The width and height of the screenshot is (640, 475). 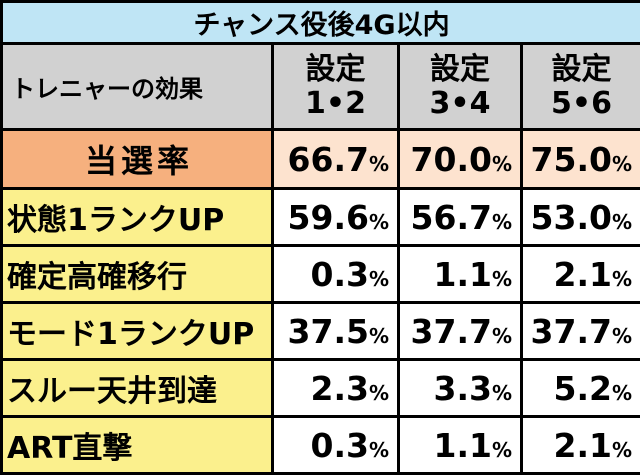 What do you see at coordinates (335, 86) in the screenshot?
I see `header-setting-1-2: 設定 1•2` at bounding box center [335, 86].